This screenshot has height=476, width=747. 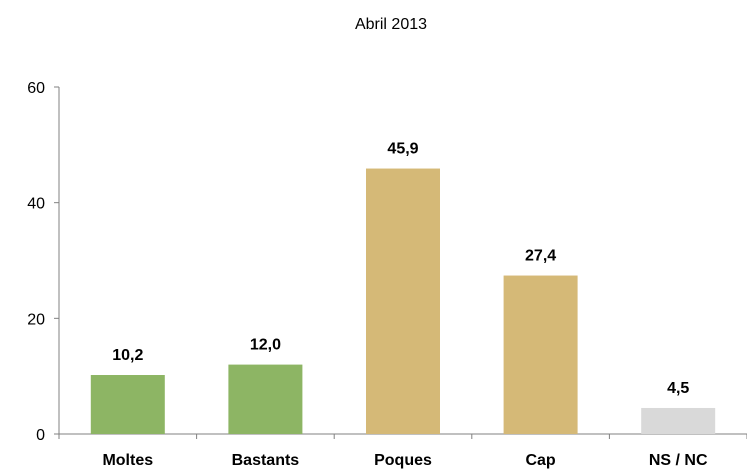 I want to click on bar-moltes, so click(x=127, y=404).